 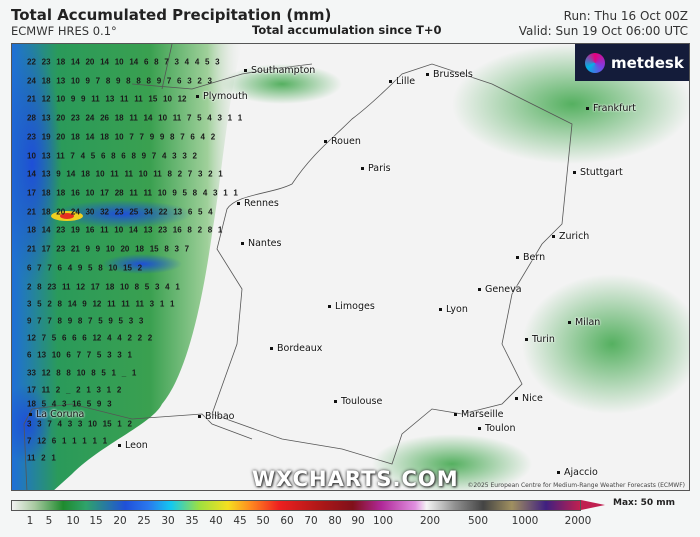 What do you see at coordinates (379, 168) in the screenshot?
I see `city-name: Paris` at bounding box center [379, 168].